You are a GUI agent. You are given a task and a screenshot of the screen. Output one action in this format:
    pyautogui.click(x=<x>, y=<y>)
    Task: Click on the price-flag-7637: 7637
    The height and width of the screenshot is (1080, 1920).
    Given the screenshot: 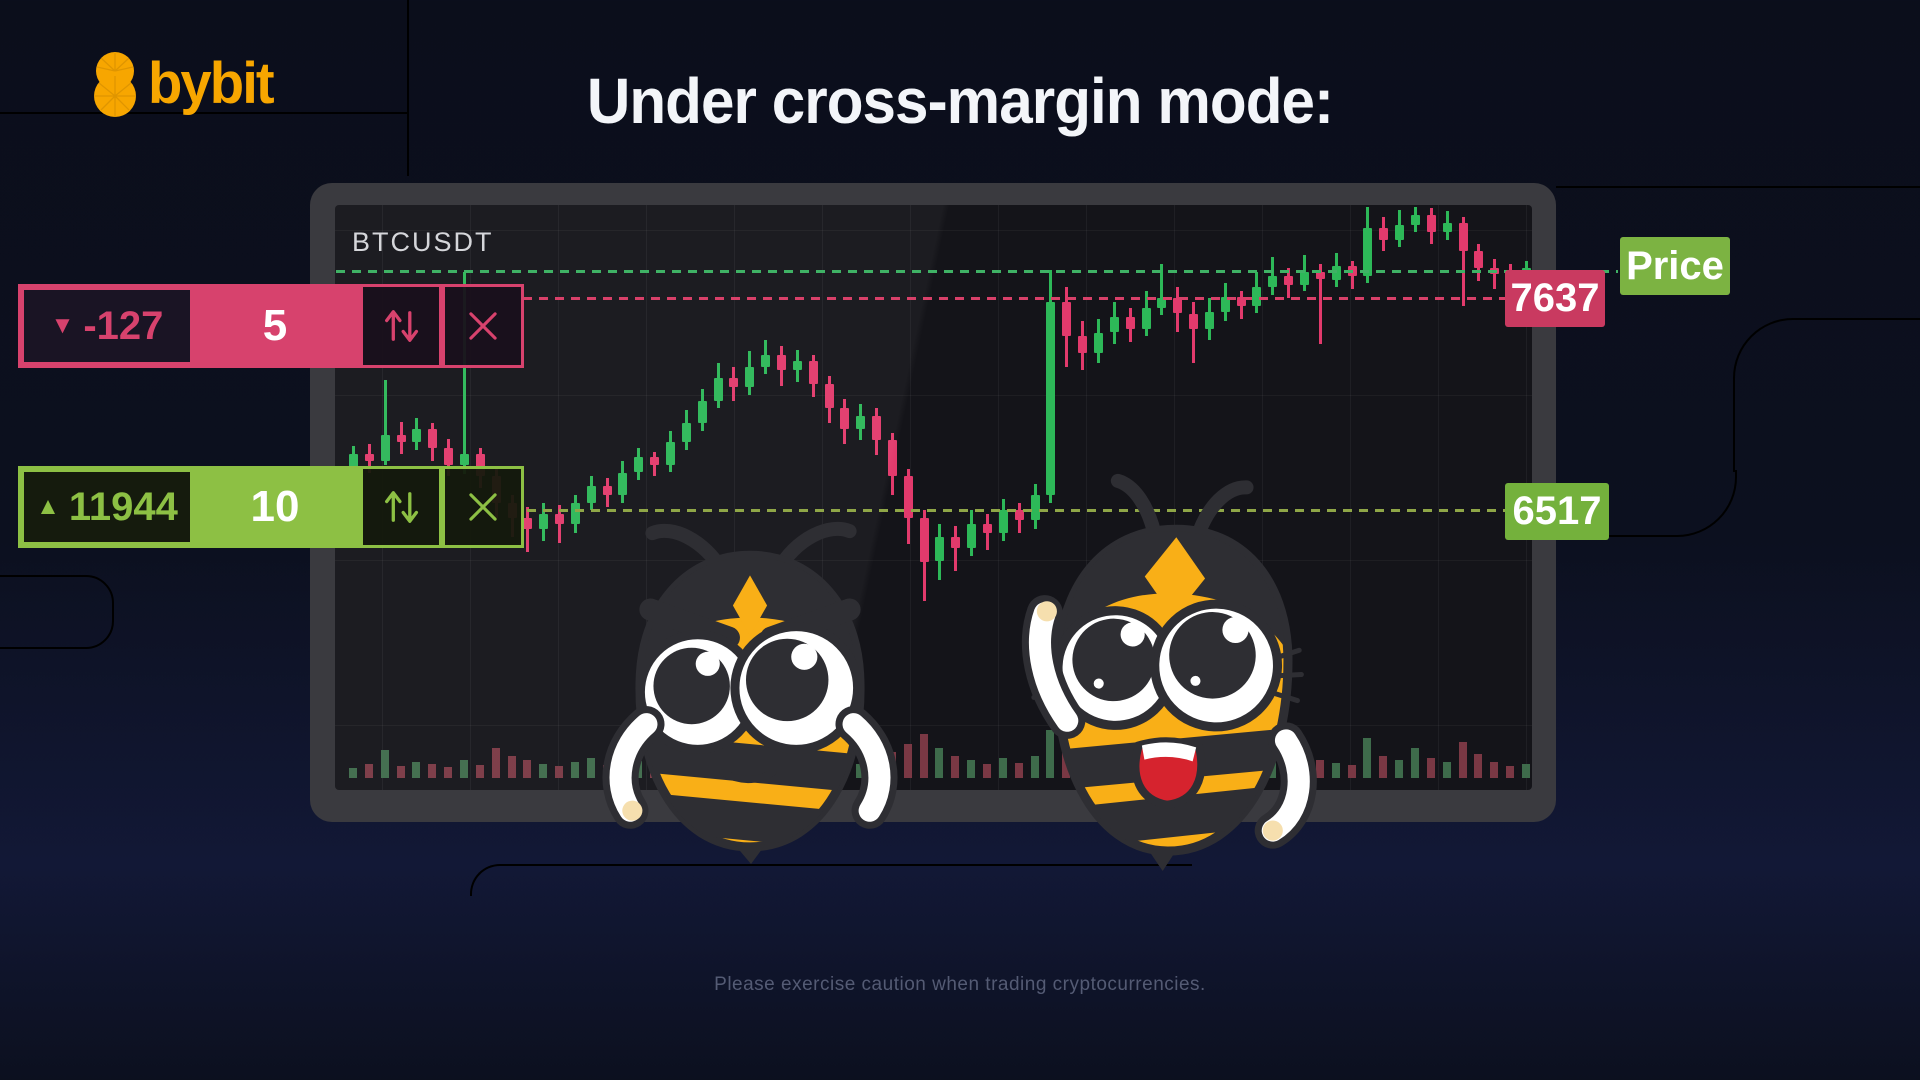 What is the action you would take?
    pyautogui.click(x=1555, y=298)
    